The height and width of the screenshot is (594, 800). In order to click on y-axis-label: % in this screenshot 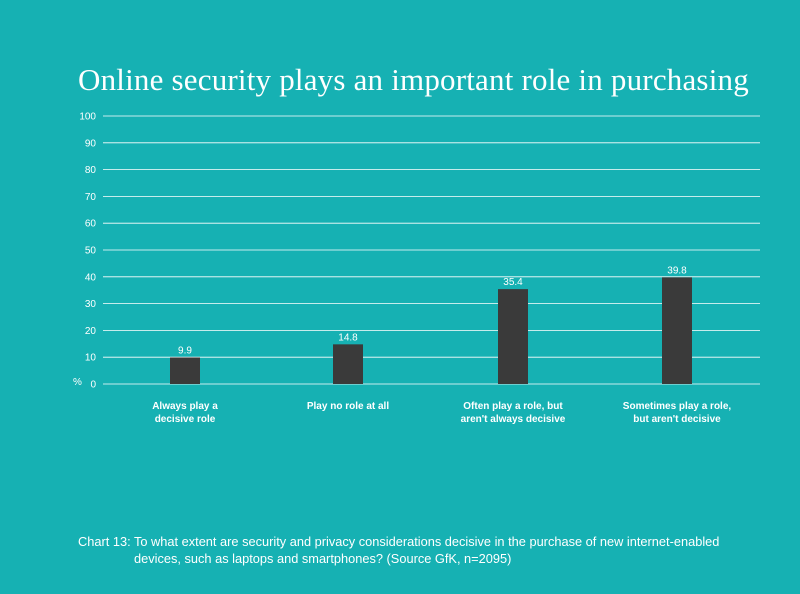, I will do `click(77, 382)`.